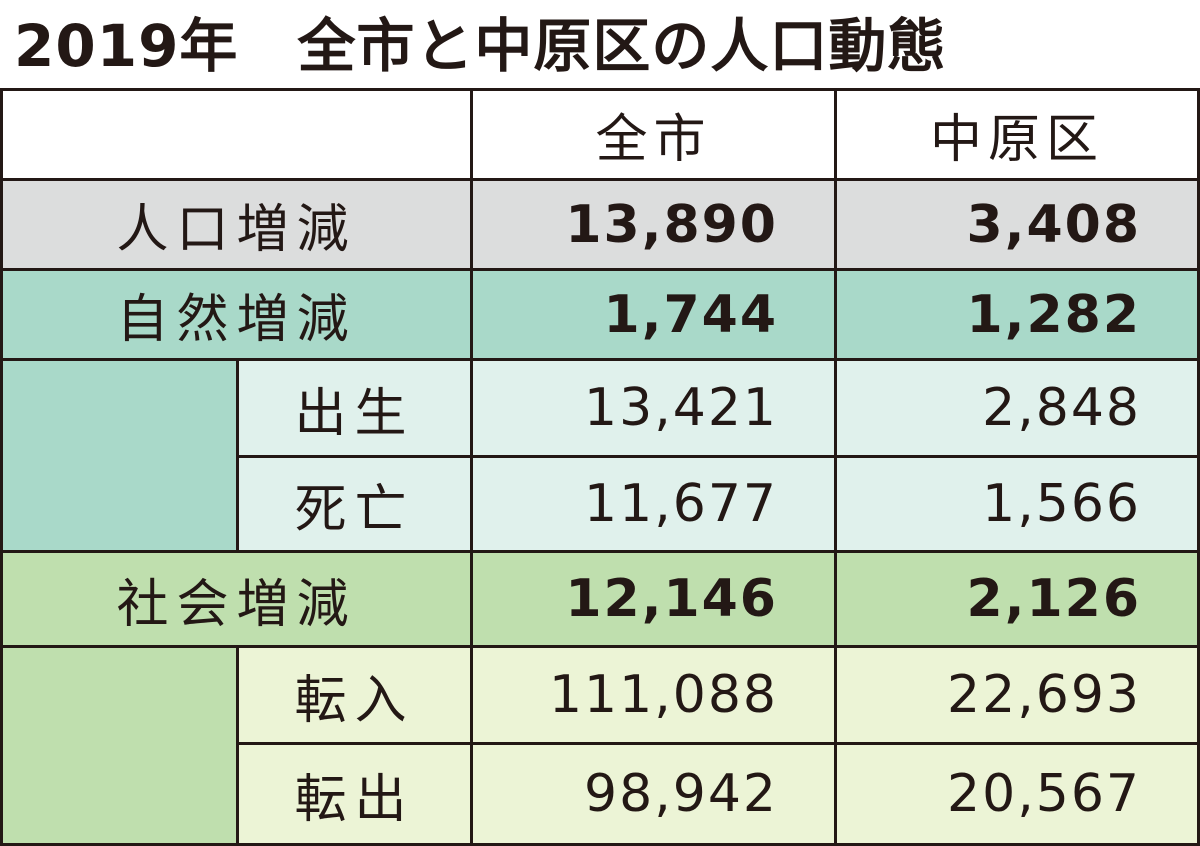  I want to click on value-cell: 13,890, so click(653, 224).